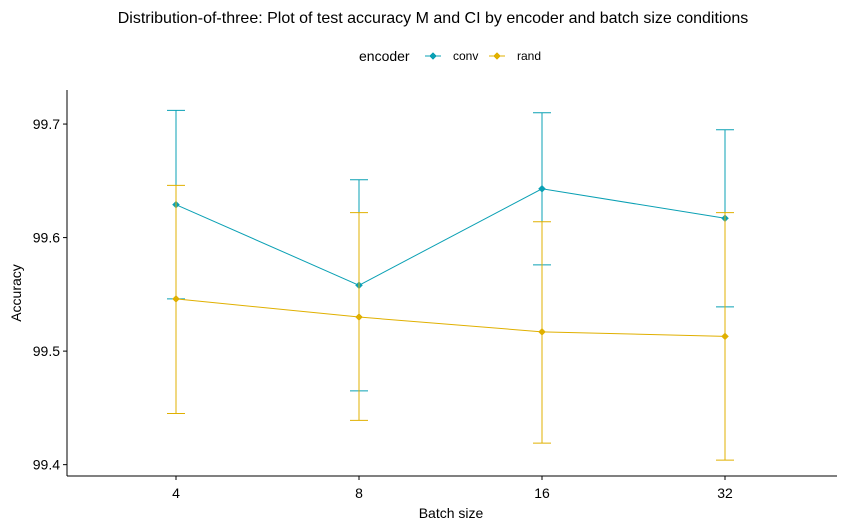  Describe the element at coordinates (451, 513) in the screenshot. I see `x-axis-label: Batch size` at that location.